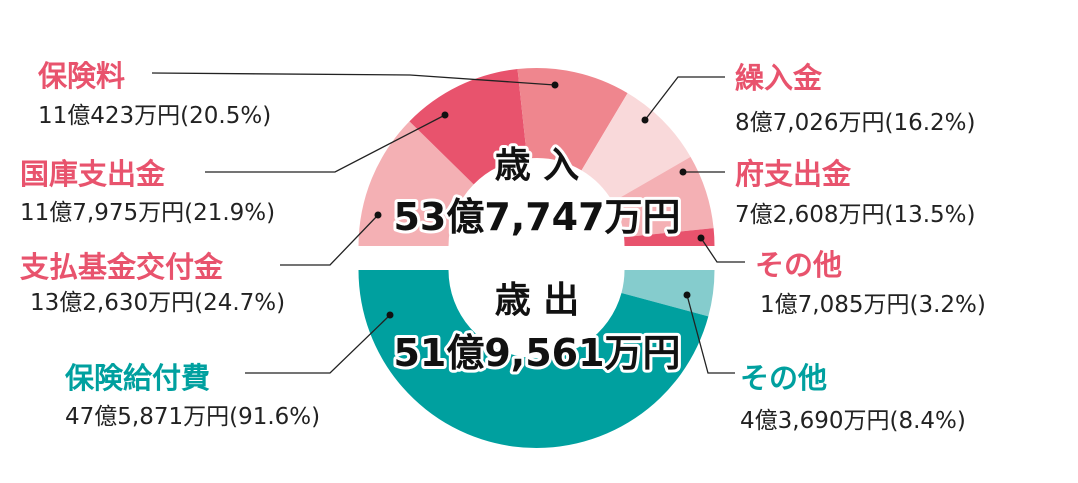  What do you see at coordinates (192, 417) in the screenshot?
I see `value-hoken-kyufu: 47億5,871万円(91.6%)` at bounding box center [192, 417].